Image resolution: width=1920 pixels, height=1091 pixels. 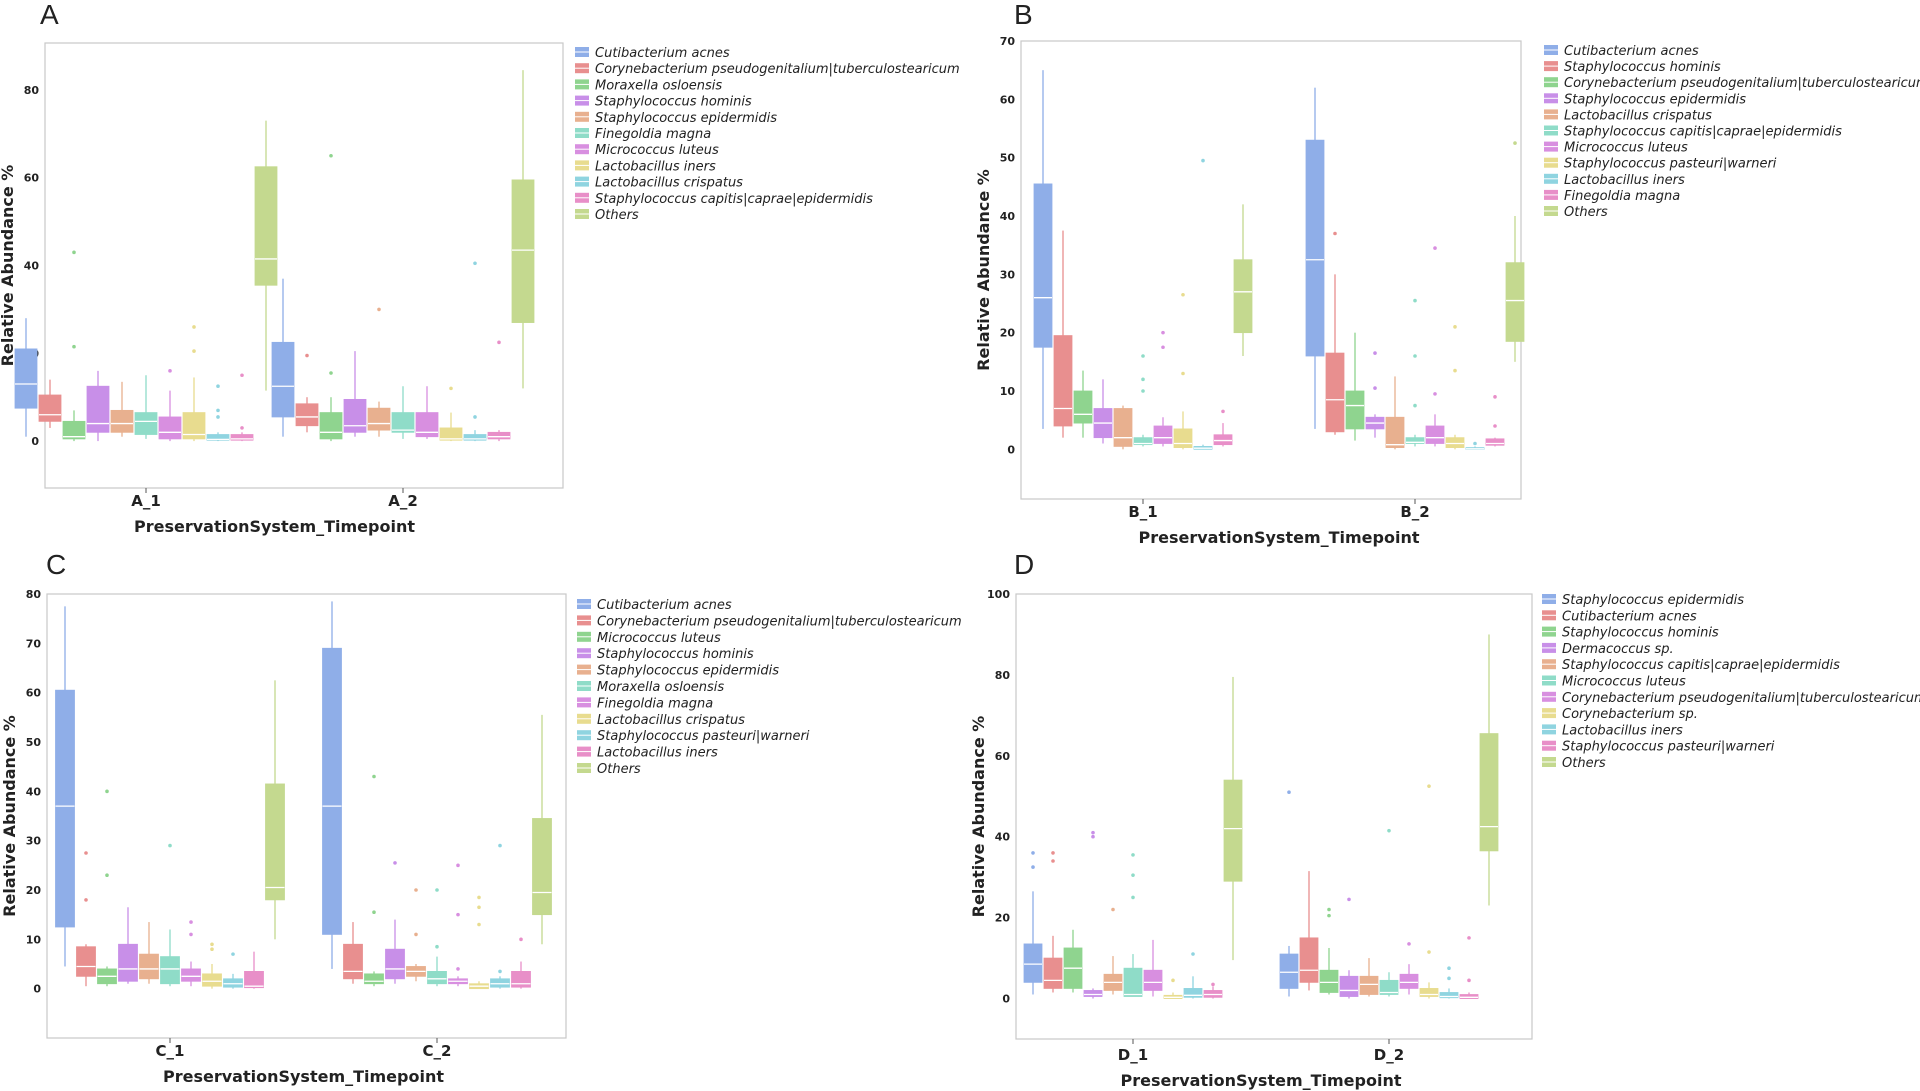 I want to click on panel-letter: D, so click(x=1024, y=564).